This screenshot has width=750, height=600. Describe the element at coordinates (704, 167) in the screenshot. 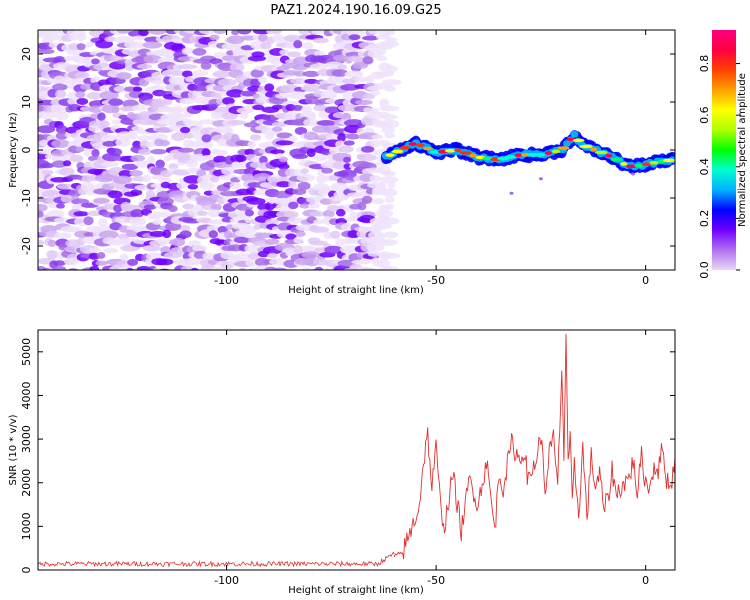

I see `colorbar-tick-label: 0.4` at that location.